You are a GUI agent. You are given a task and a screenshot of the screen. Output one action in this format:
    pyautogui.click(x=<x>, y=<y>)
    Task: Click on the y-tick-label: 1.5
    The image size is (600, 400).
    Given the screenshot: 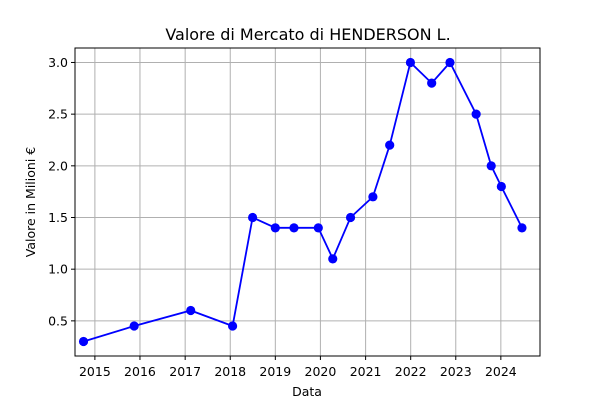 What is the action you would take?
    pyautogui.click(x=58, y=217)
    